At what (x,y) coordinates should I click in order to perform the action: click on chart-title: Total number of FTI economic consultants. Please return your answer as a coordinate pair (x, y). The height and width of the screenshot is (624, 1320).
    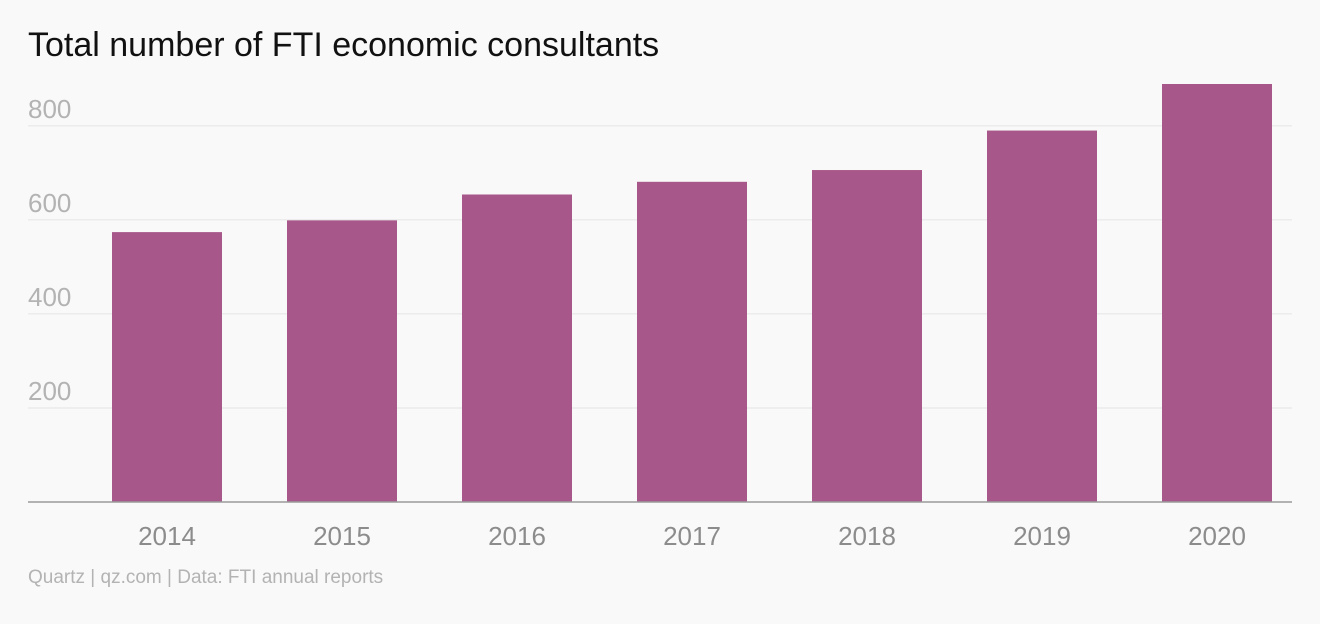
    Looking at the image, I should click on (344, 45).